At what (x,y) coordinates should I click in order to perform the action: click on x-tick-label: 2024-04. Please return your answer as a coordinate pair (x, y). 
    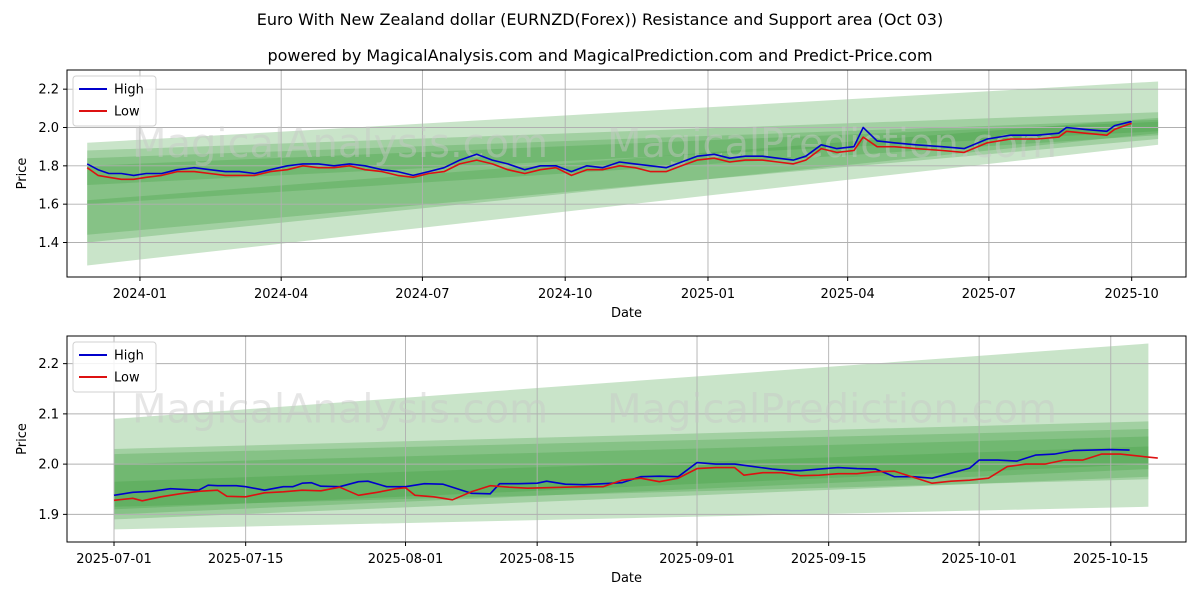
    Looking at the image, I should click on (281, 294).